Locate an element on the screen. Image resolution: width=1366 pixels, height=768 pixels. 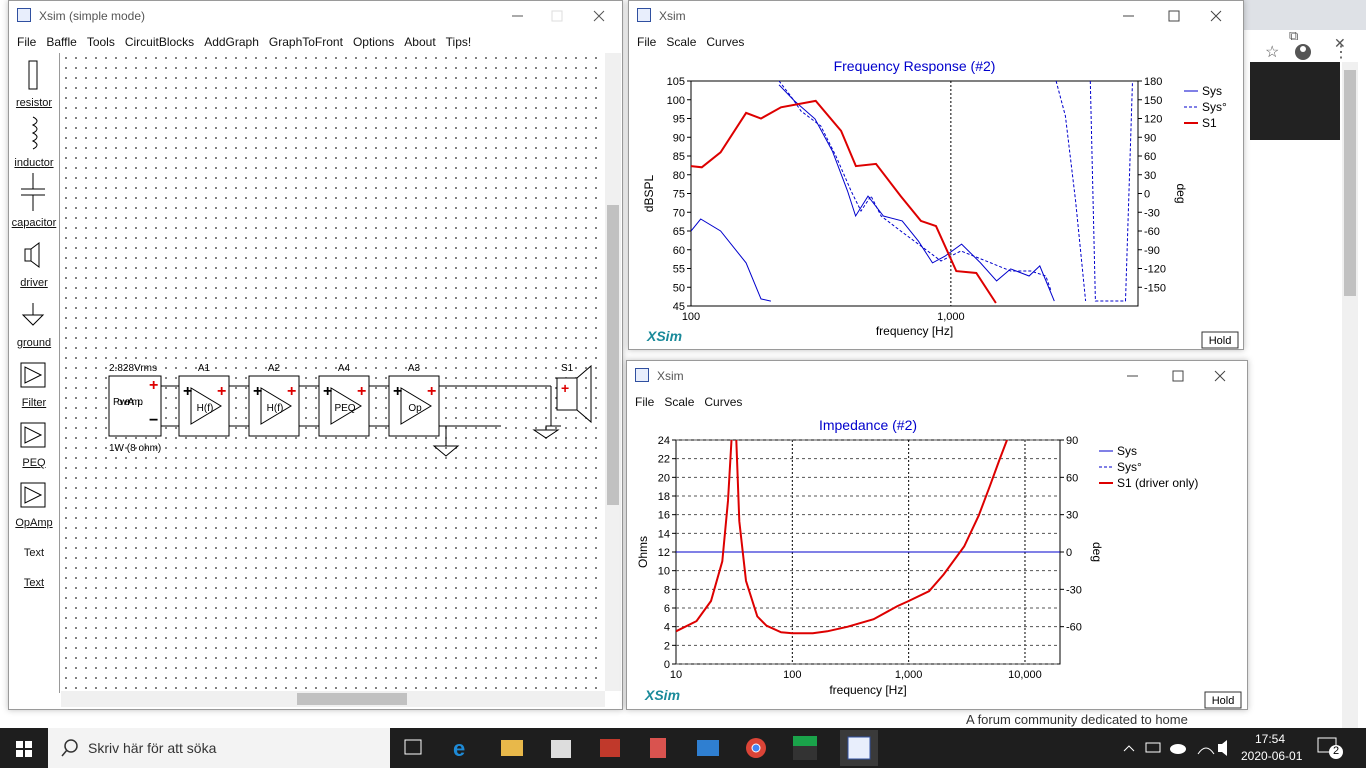
window-title: Xsim is located at coordinates (672, 16).